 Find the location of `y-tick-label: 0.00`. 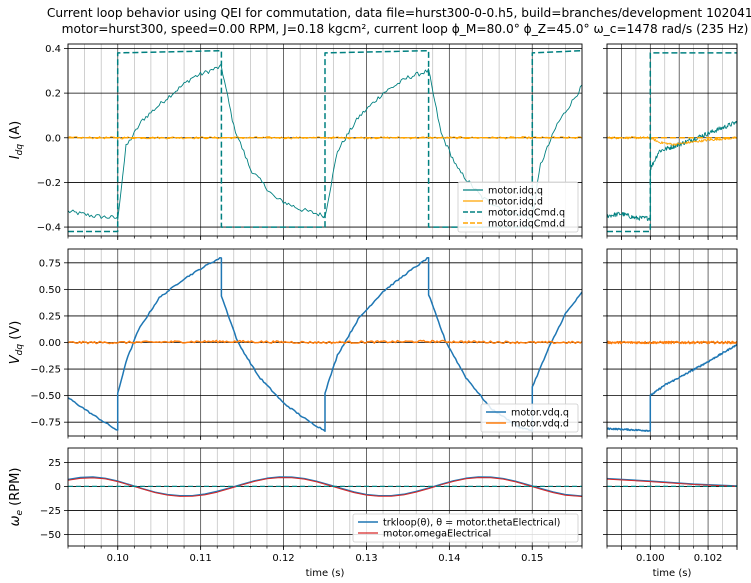

y-tick-label: 0.00 is located at coordinates (50, 343).